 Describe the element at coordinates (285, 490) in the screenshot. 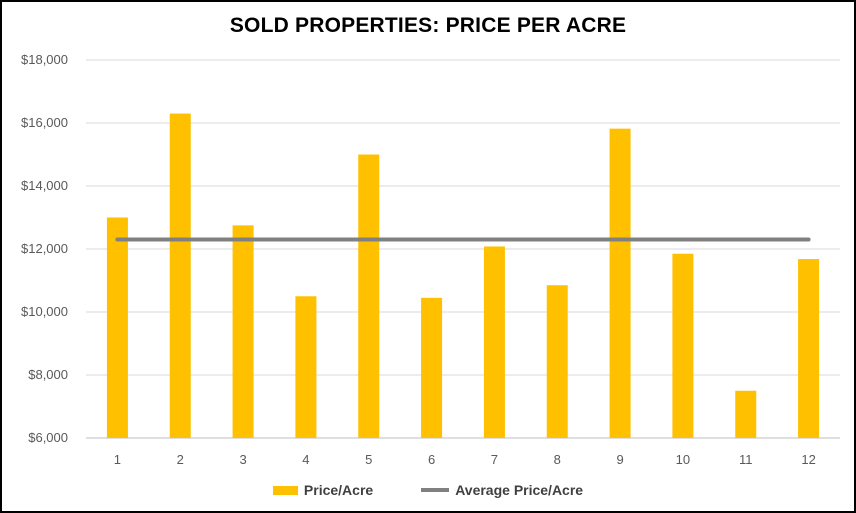

I see `legend-swatch-bar` at that location.